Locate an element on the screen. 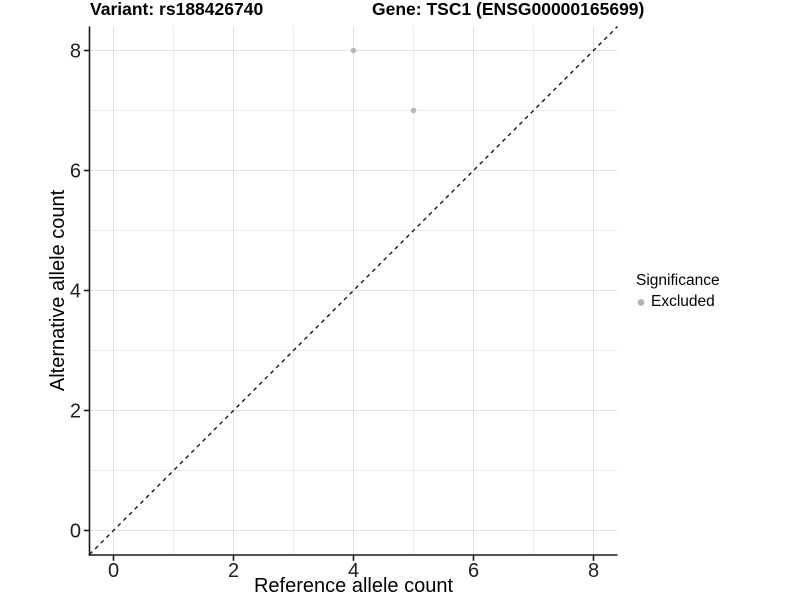 This screenshot has height=600, width=800. legend-title: Significance is located at coordinates (678, 280).